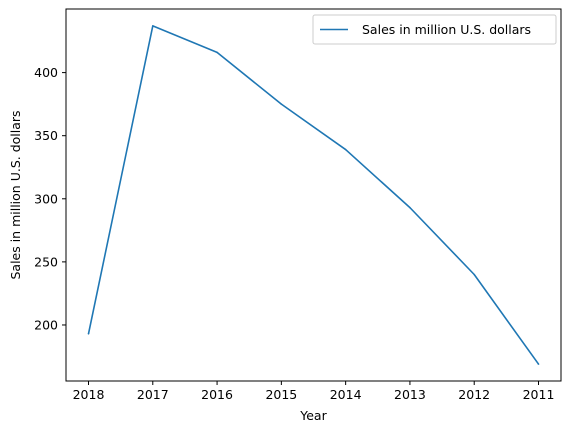 The height and width of the screenshot is (432, 571). Describe the element at coordinates (313, 415) in the screenshot. I see `x-axis-label: Year` at that location.